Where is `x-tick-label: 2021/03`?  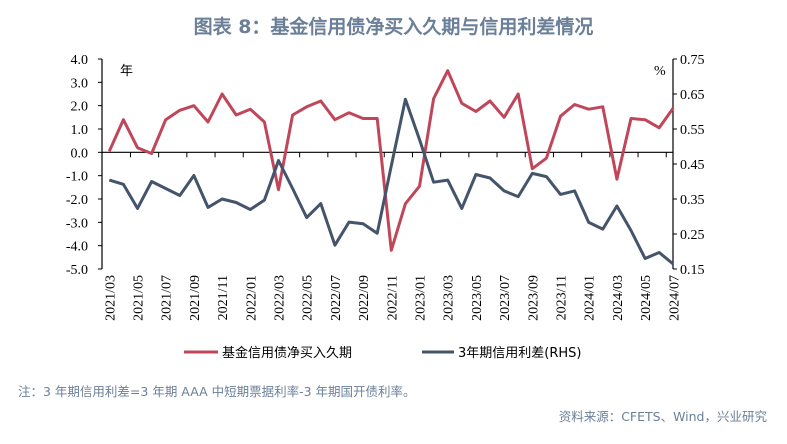 x-tick-label: 2021/03 is located at coordinates (110, 298).